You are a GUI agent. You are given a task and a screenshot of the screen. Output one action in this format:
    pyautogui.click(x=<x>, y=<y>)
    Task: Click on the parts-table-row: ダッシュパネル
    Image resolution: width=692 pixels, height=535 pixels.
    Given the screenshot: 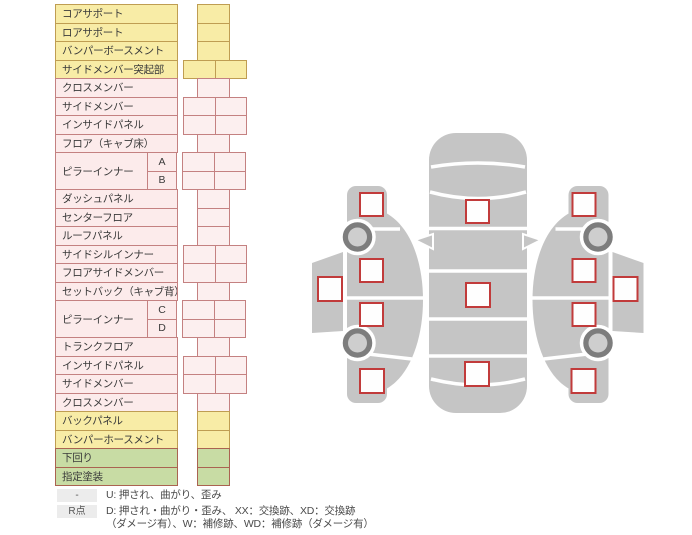 What is the action you would take?
    pyautogui.click(x=151, y=199)
    